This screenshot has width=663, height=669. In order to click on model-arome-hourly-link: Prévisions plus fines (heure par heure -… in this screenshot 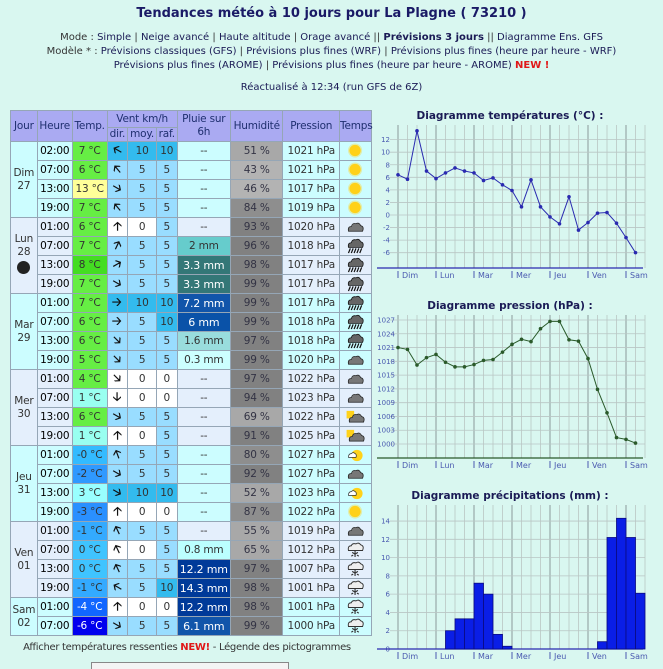, I will do `click(392, 65)`.